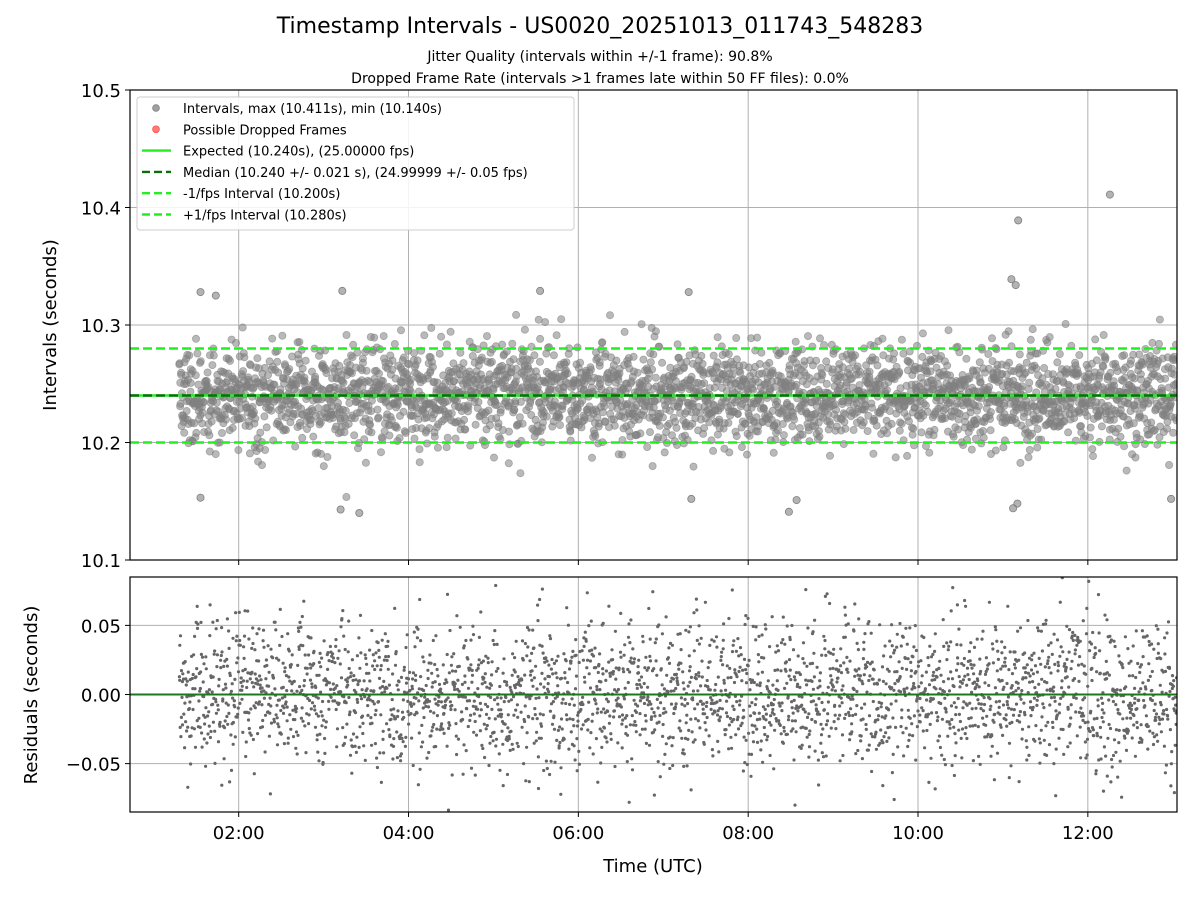  Describe the element at coordinates (215, 295) in the screenshot. I see `interval-outlier-point` at that location.